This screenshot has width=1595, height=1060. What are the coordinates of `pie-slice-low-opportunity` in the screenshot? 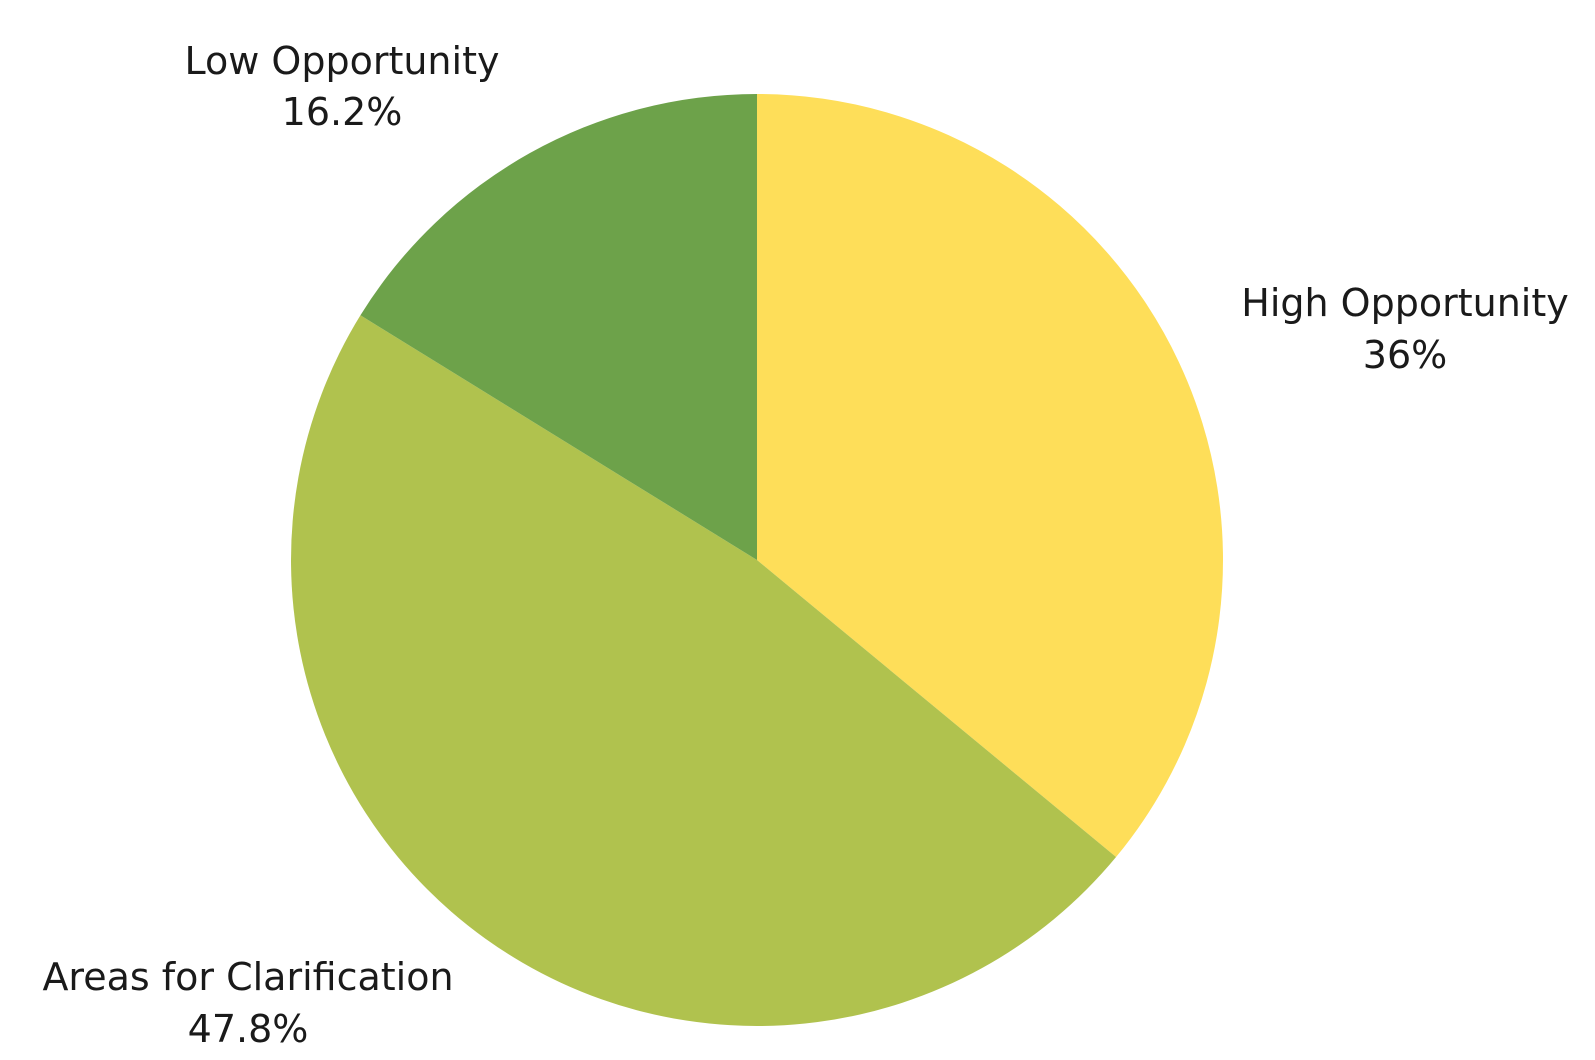 It's located at (558, 327).